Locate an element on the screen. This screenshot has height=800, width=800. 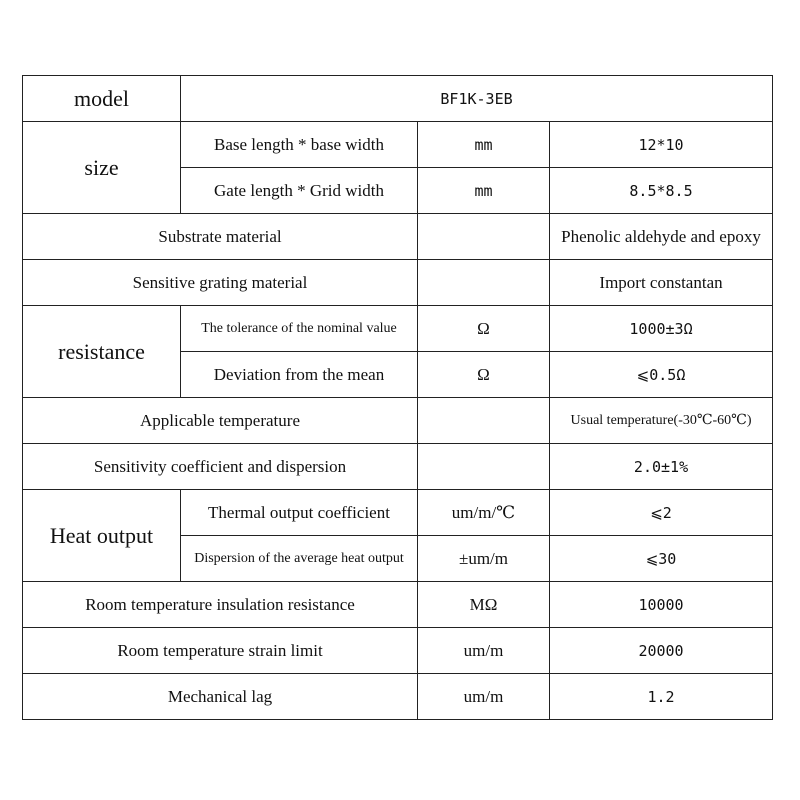
param: Mechanical lag is located at coordinates (220, 696).